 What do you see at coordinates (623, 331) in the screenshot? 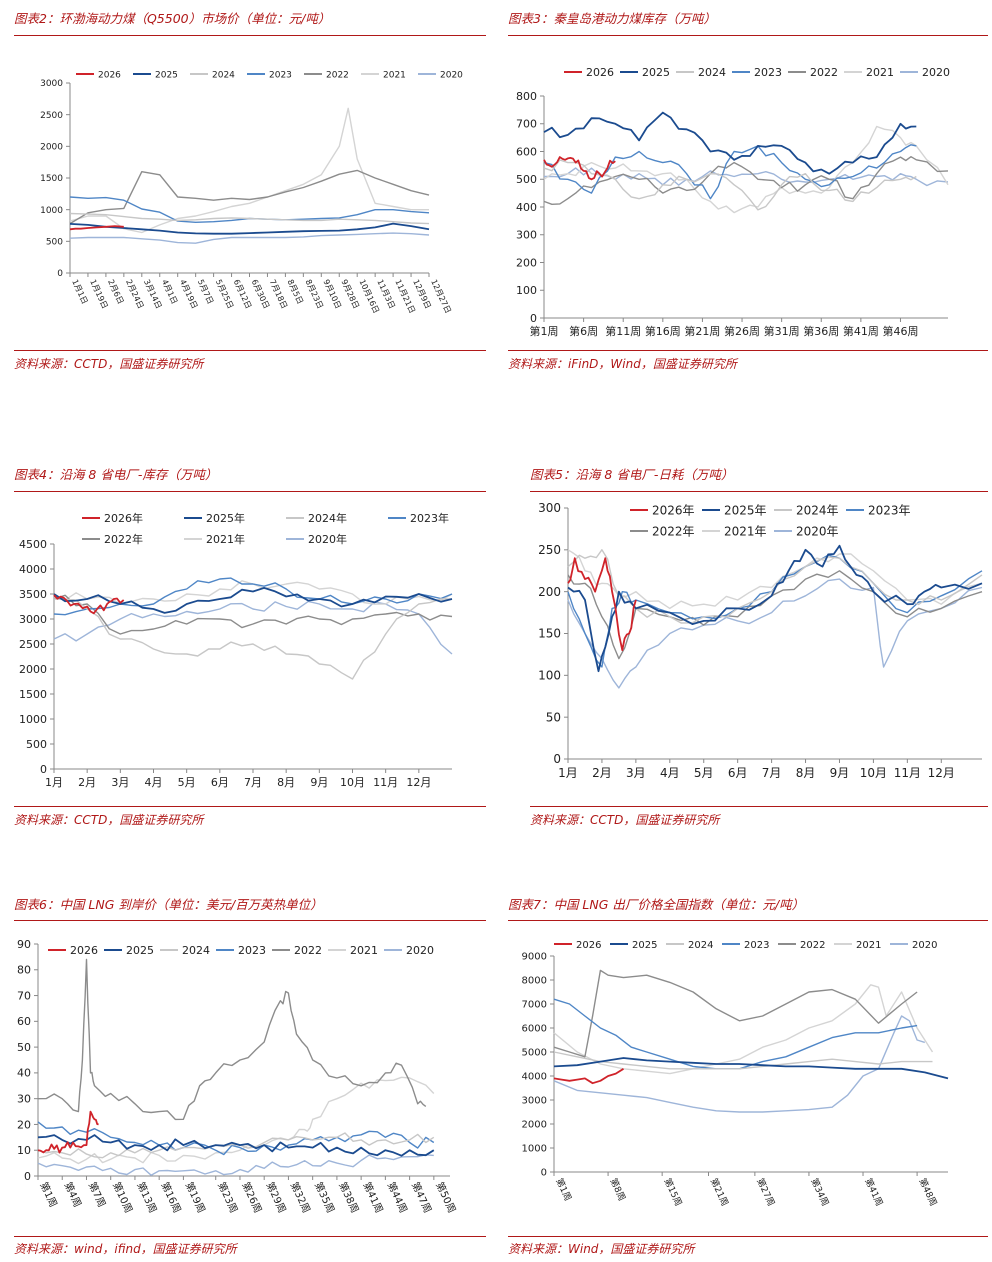
I see `x-tick-label: 第11周` at bounding box center [623, 331].